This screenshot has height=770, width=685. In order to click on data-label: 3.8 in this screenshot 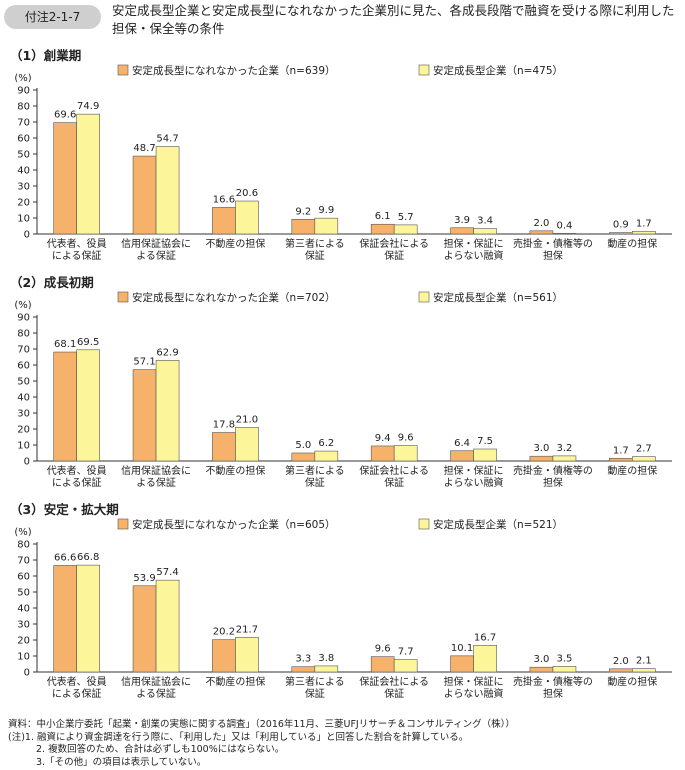, I will do `click(326, 658)`.